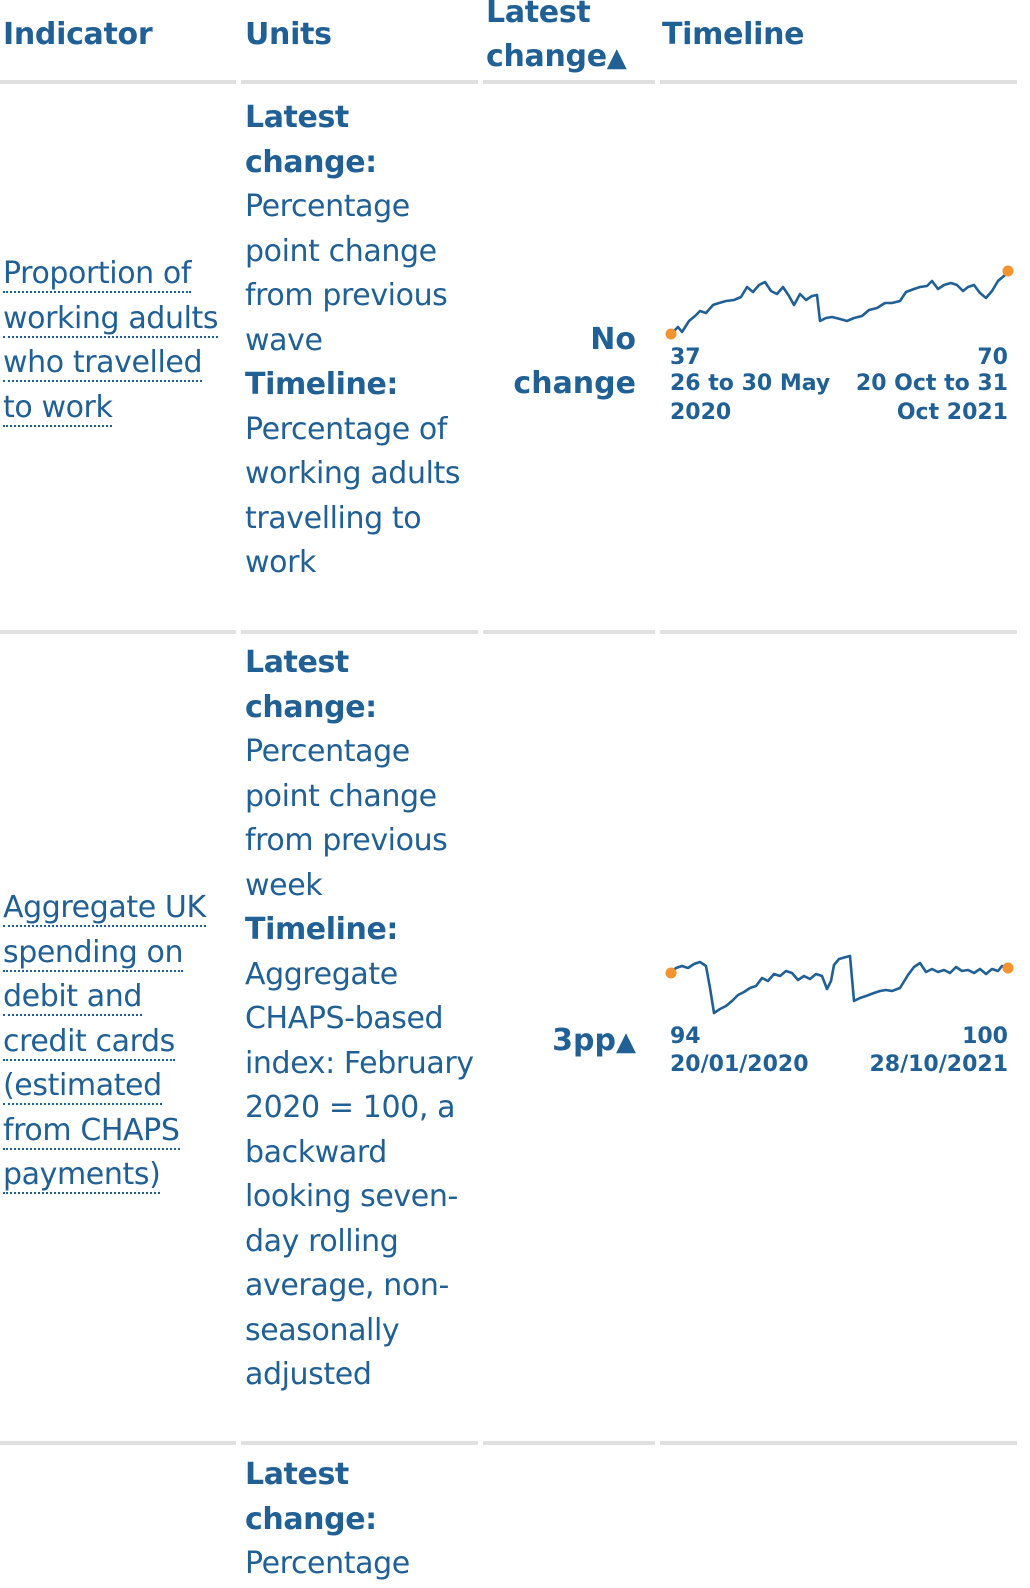  What do you see at coordinates (938, 1064) in the screenshot?
I see `sparkline-end-date: 28/10/2021` at bounding box center [938, 1064].